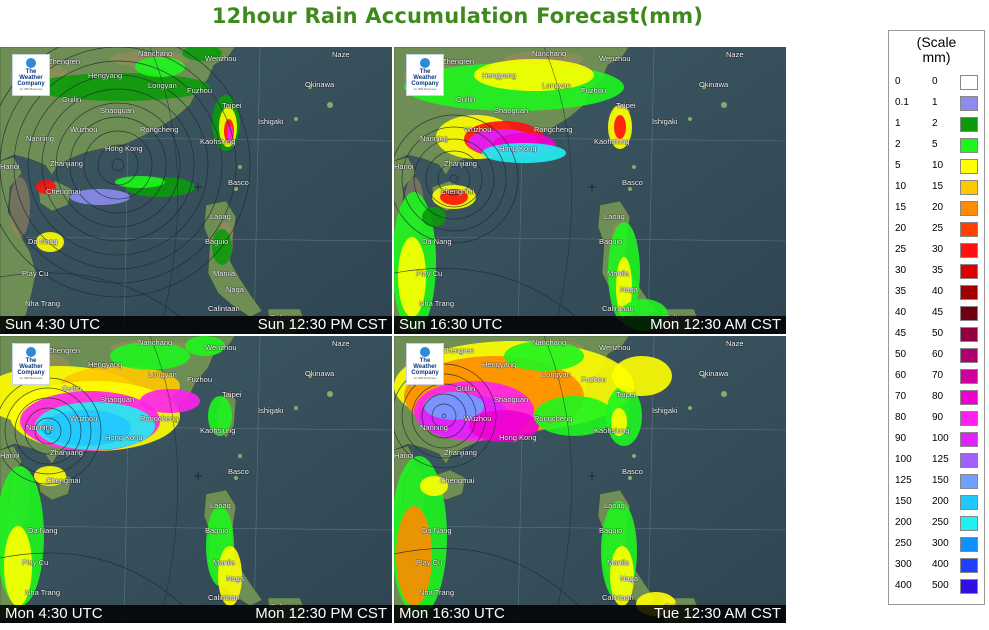 The width and height of the screenshot is (989, 630). I want to click on place-label: Wenzhou, so click(221, 347).